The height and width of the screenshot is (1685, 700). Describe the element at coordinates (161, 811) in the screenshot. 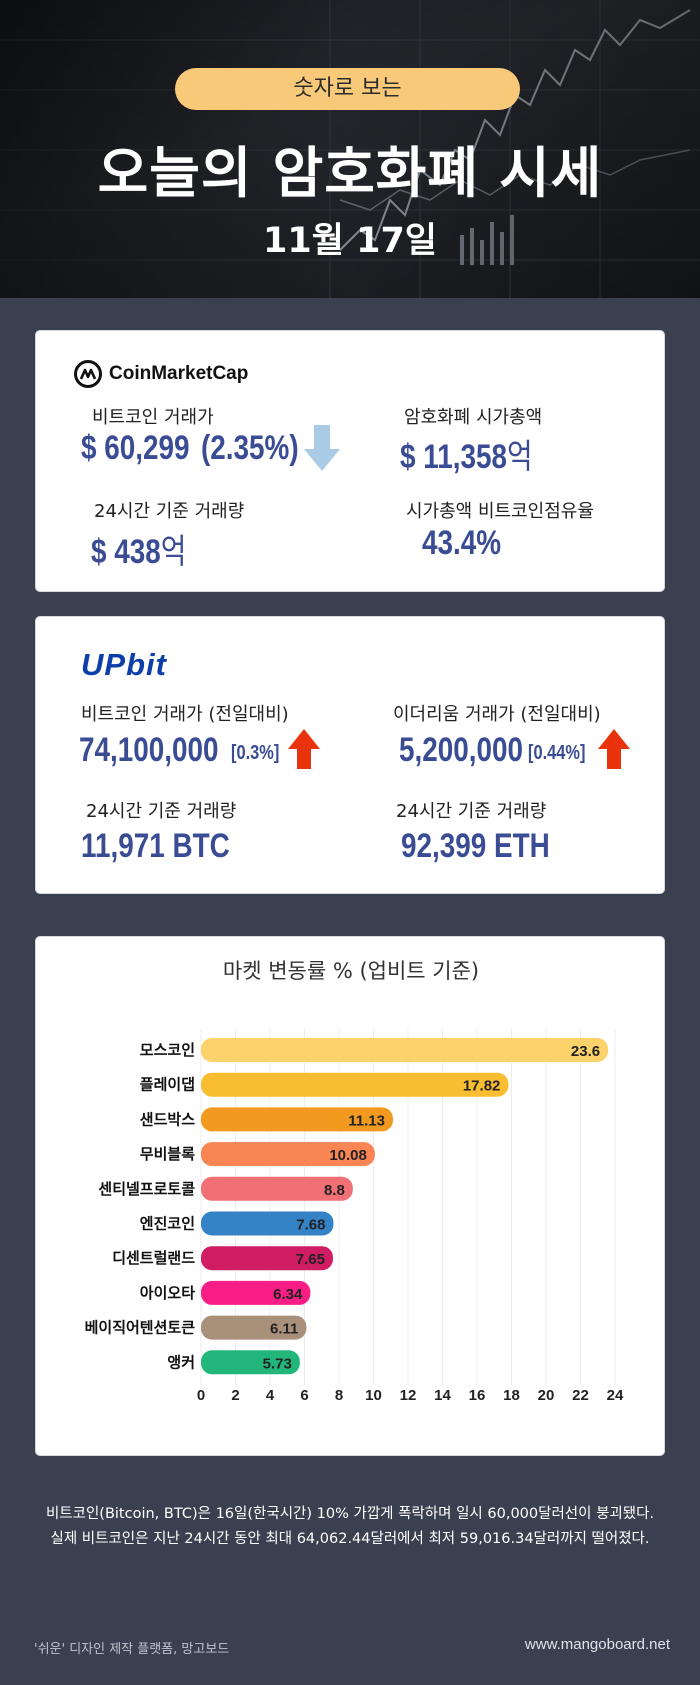

I see `upbit-btc-volume-label: 24시간 기준 거래량` at that location.